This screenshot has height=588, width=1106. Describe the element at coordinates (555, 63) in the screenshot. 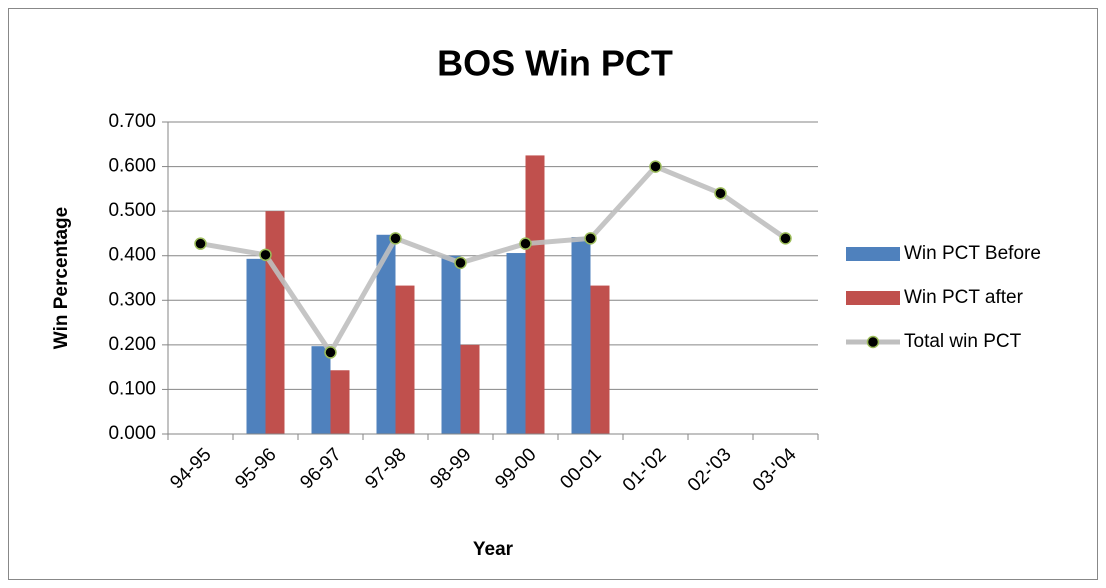

I see `chart-title: BOS Win PCT` at that location.